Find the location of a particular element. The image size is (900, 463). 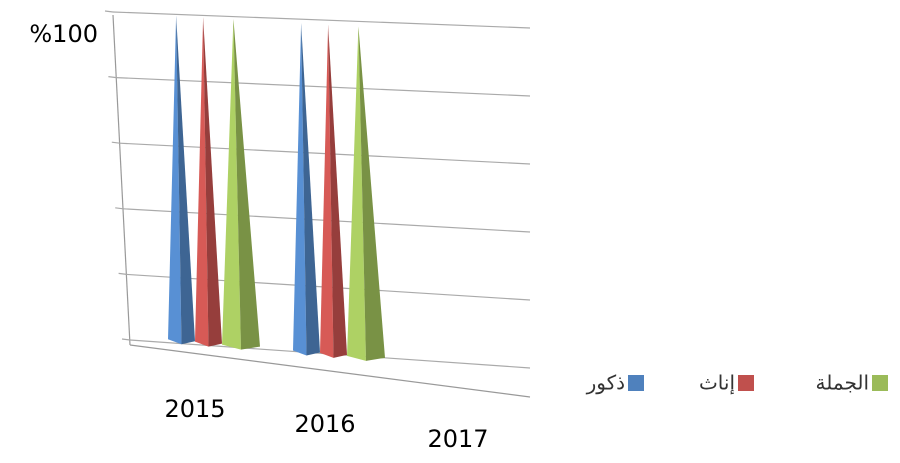

wall-edge is located at coordinates (121, 180).